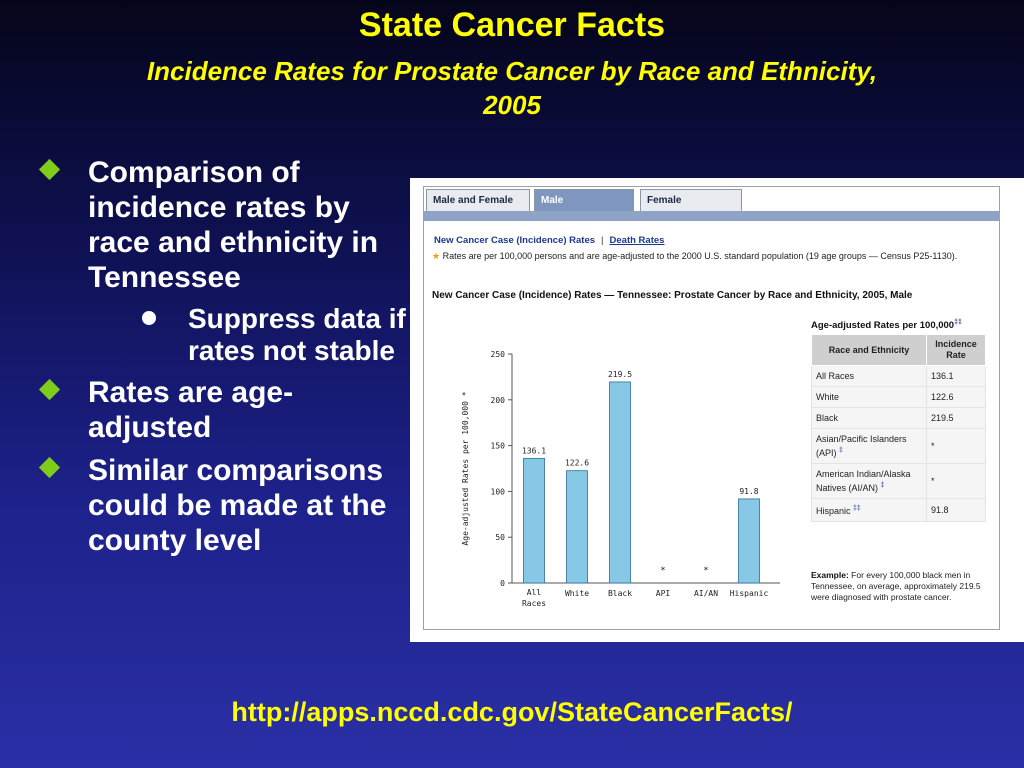  Describe the element at coordinates (498, 354) in the screenshot. I see `y-tick-label: 250` at that location.